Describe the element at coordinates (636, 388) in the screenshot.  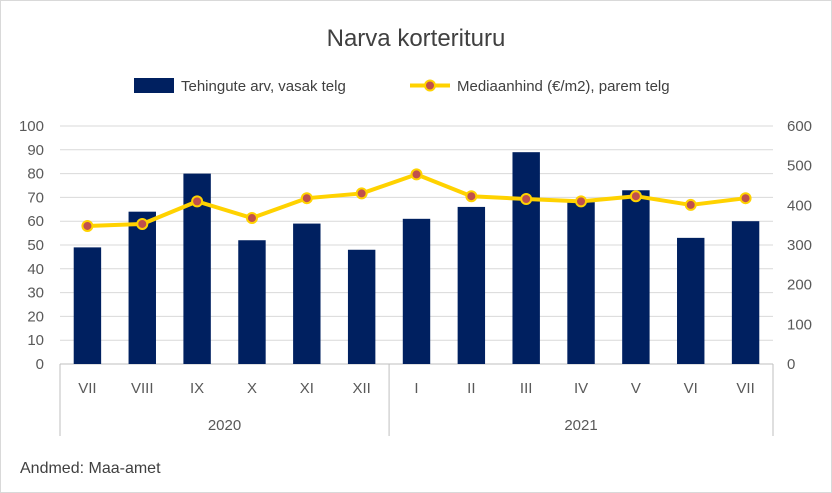
I see `x-tick-label: V` at that location.